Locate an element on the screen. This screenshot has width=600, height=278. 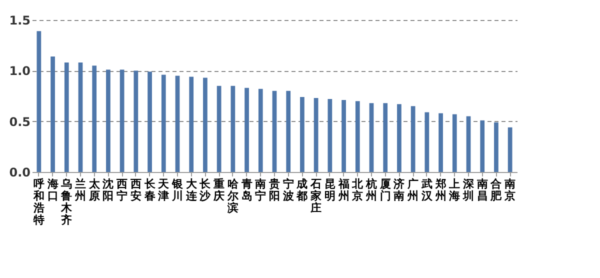
x-tick-label: 西安 is located at coordinates (135, 190).